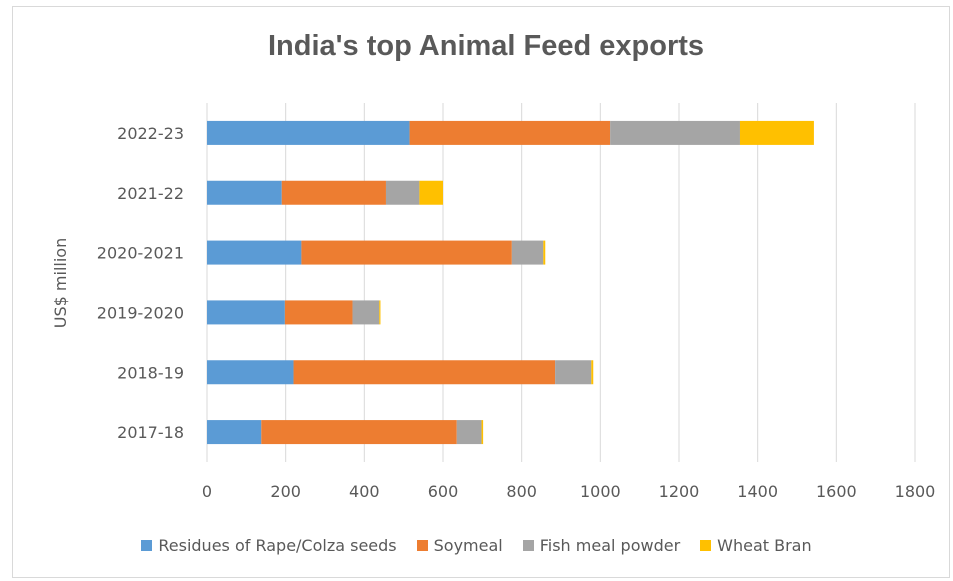  I want to click on x-tick-label: 800, so click(521, 491).